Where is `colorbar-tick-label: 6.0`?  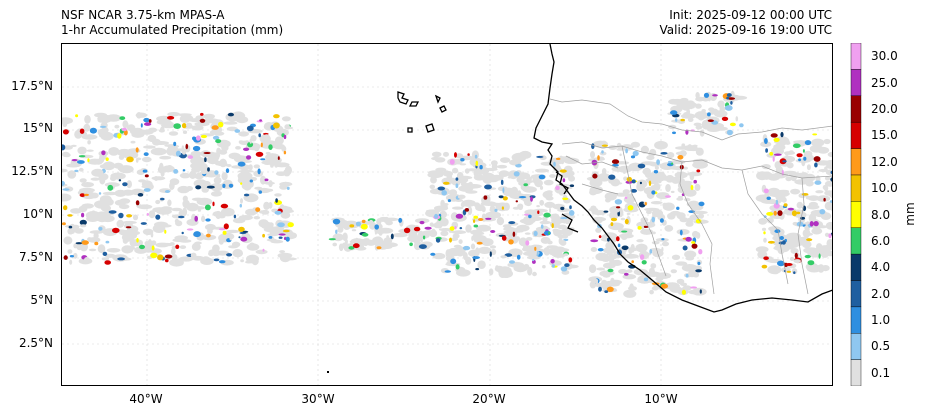 colorbar-tick-label: 6.0 is located at coordinates (881, 240).